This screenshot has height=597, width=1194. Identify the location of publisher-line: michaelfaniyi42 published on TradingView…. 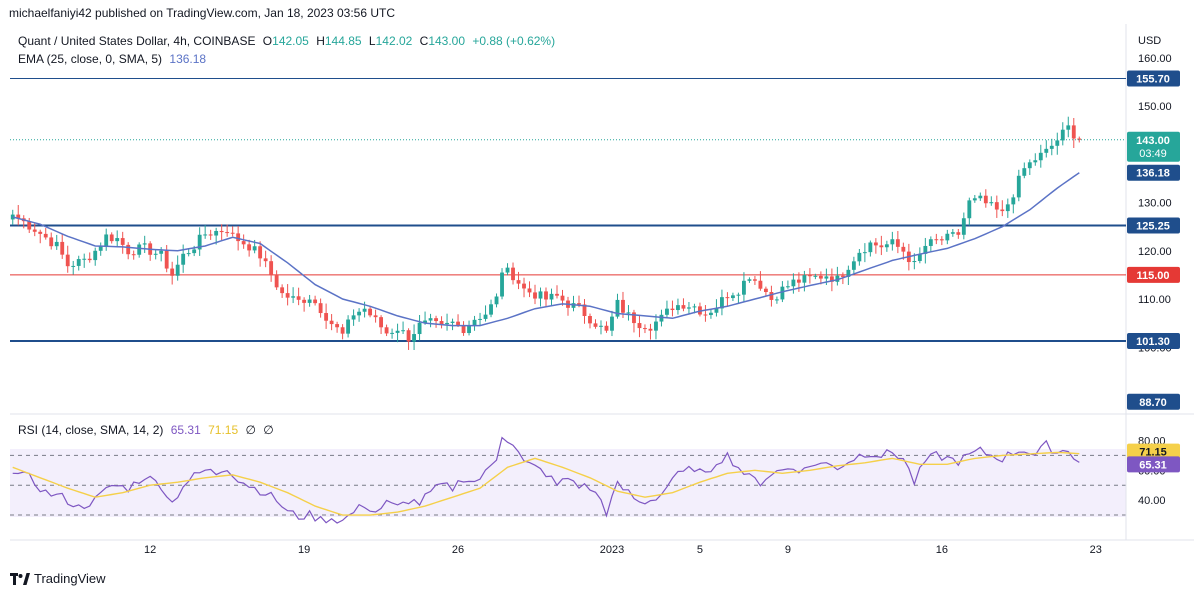
(202, 13).